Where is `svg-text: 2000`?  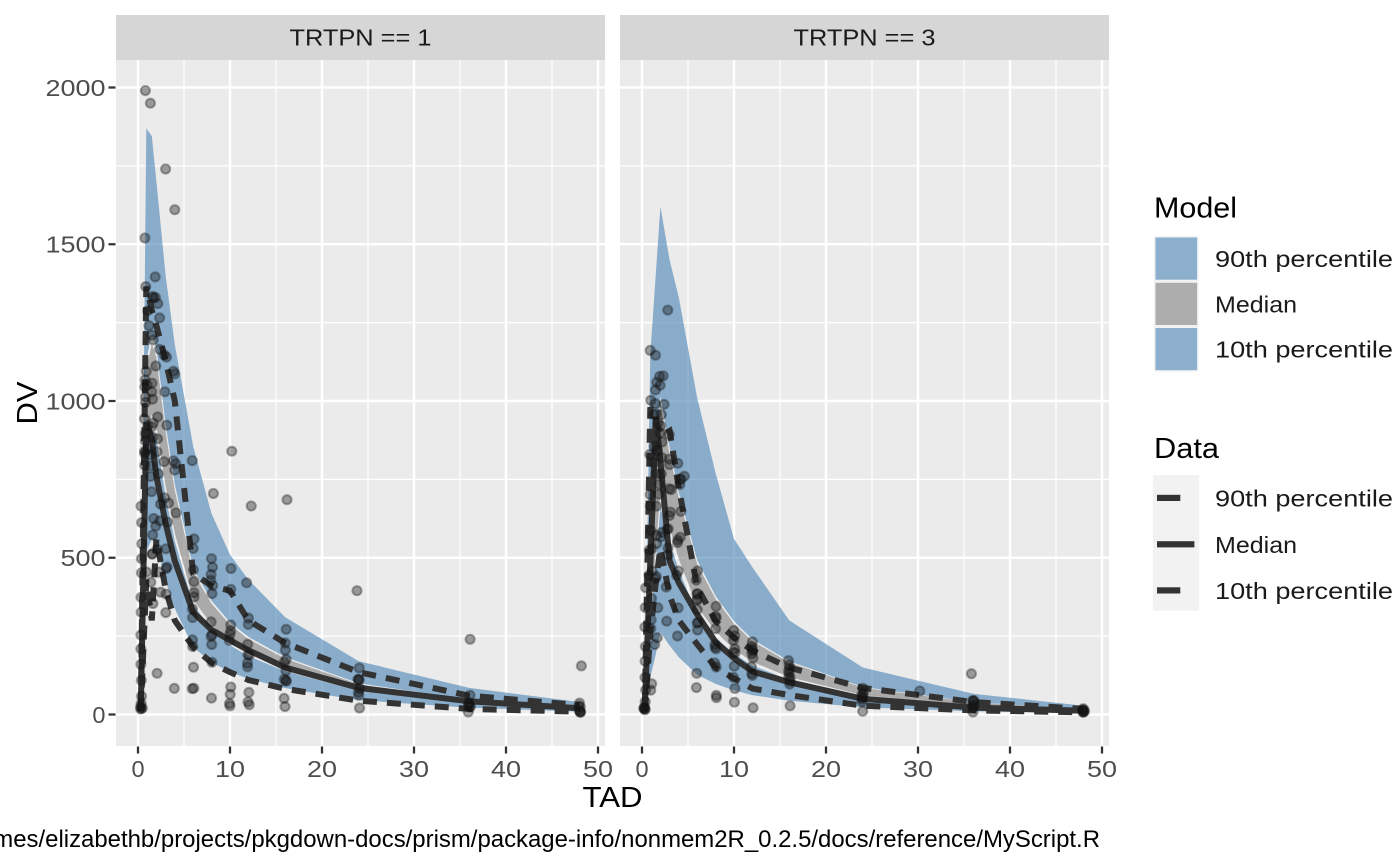
svg-text: 2000 is located at coordinates (76, 88).